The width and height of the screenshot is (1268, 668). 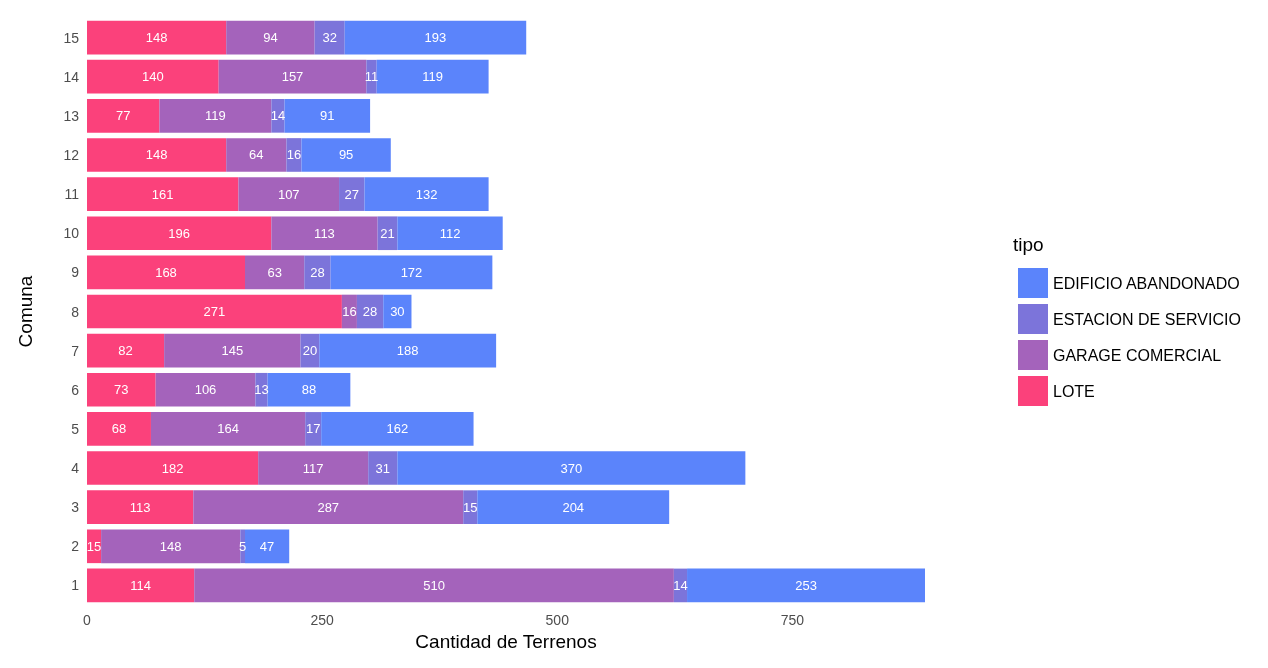 I want to click on y-tick-label: 8, so click(x=75, y=311).